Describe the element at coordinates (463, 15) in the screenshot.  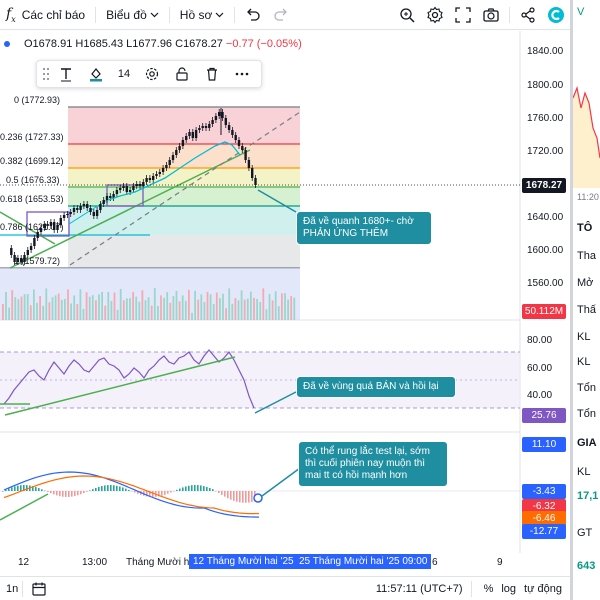
I see `fullscreen-button` at that location.